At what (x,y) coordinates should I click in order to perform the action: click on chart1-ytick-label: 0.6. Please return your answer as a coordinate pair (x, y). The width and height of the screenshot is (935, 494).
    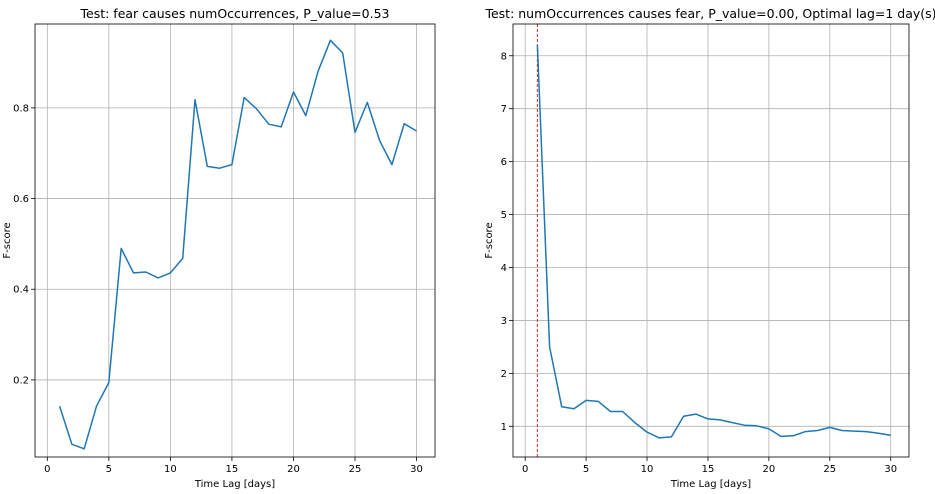
    Looking at the image, I should click on (21, 199).